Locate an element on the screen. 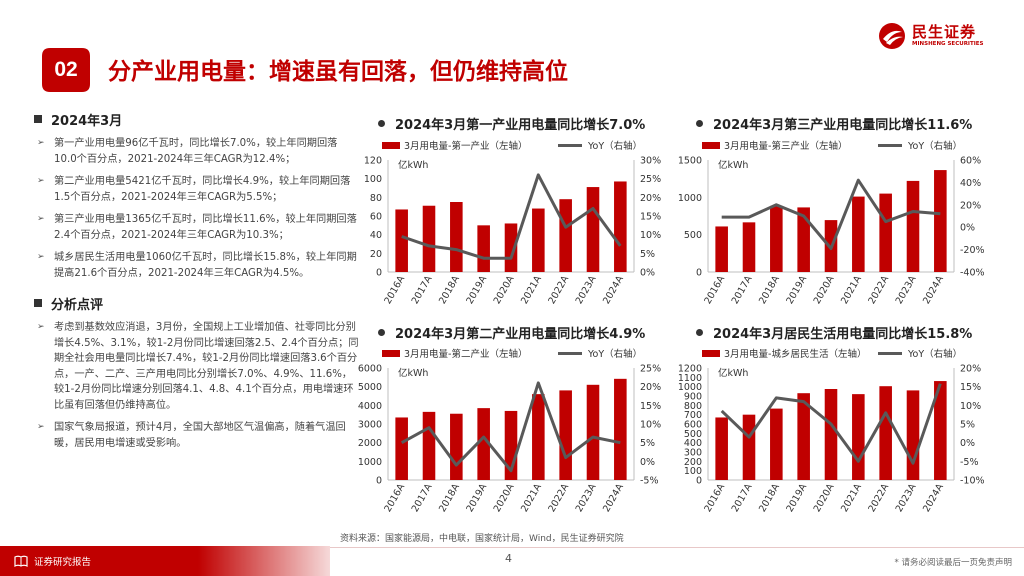  brand-logo: 民生证券 MINSHENG SECURITIES is located at coordinates (938, 36).